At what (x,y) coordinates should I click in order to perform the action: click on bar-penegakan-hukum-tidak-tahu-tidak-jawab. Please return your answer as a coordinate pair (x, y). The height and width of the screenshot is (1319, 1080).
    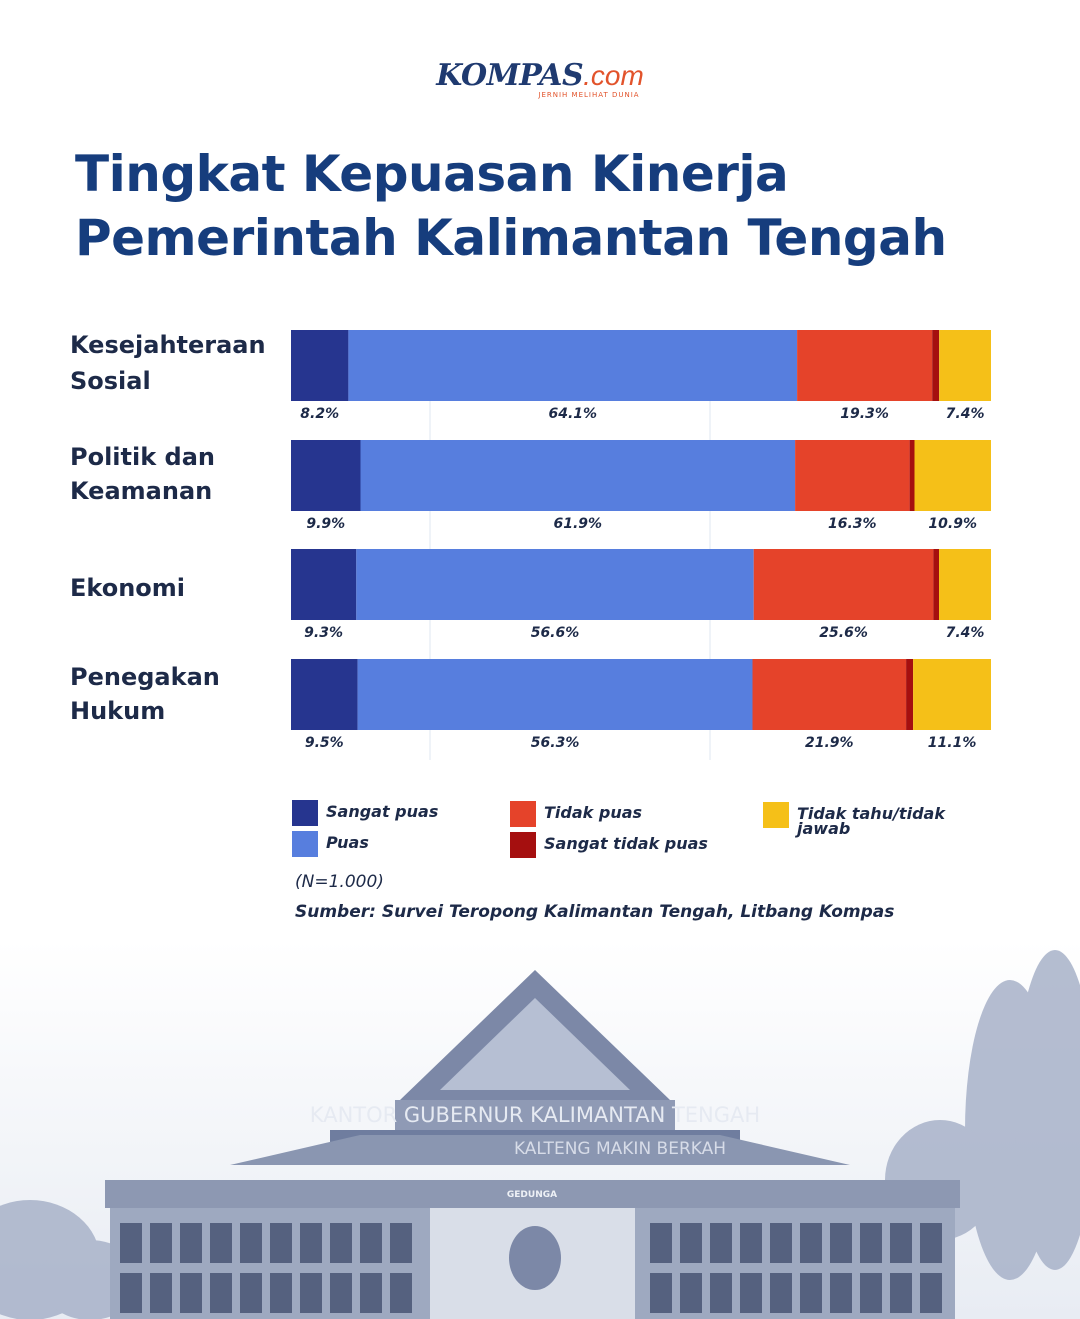
    Looking at the image, I should click on (952, 694).